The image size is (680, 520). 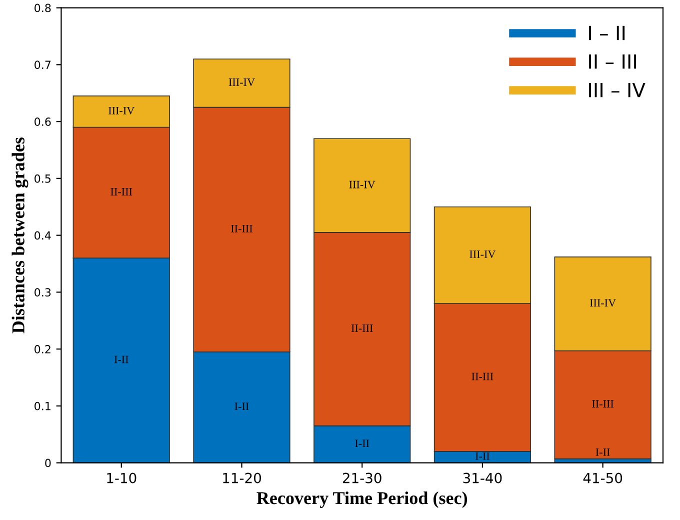 I want to click on x-tick-label: 11-20, so click(x=242, y=478).